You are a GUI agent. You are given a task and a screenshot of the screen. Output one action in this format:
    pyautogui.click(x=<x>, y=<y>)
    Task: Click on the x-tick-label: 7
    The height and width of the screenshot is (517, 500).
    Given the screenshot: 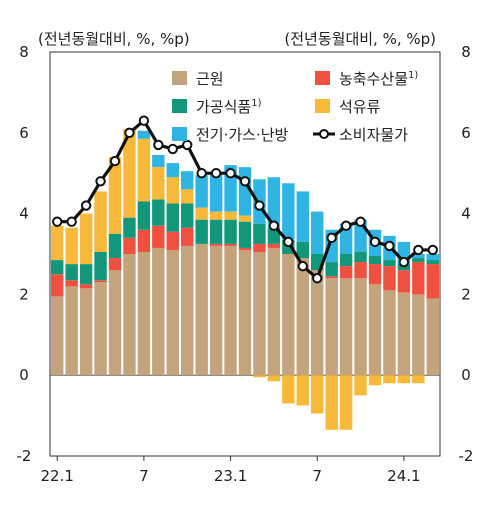 What is the action you would take?
    pyautogui.click(x=144, y=476)
    